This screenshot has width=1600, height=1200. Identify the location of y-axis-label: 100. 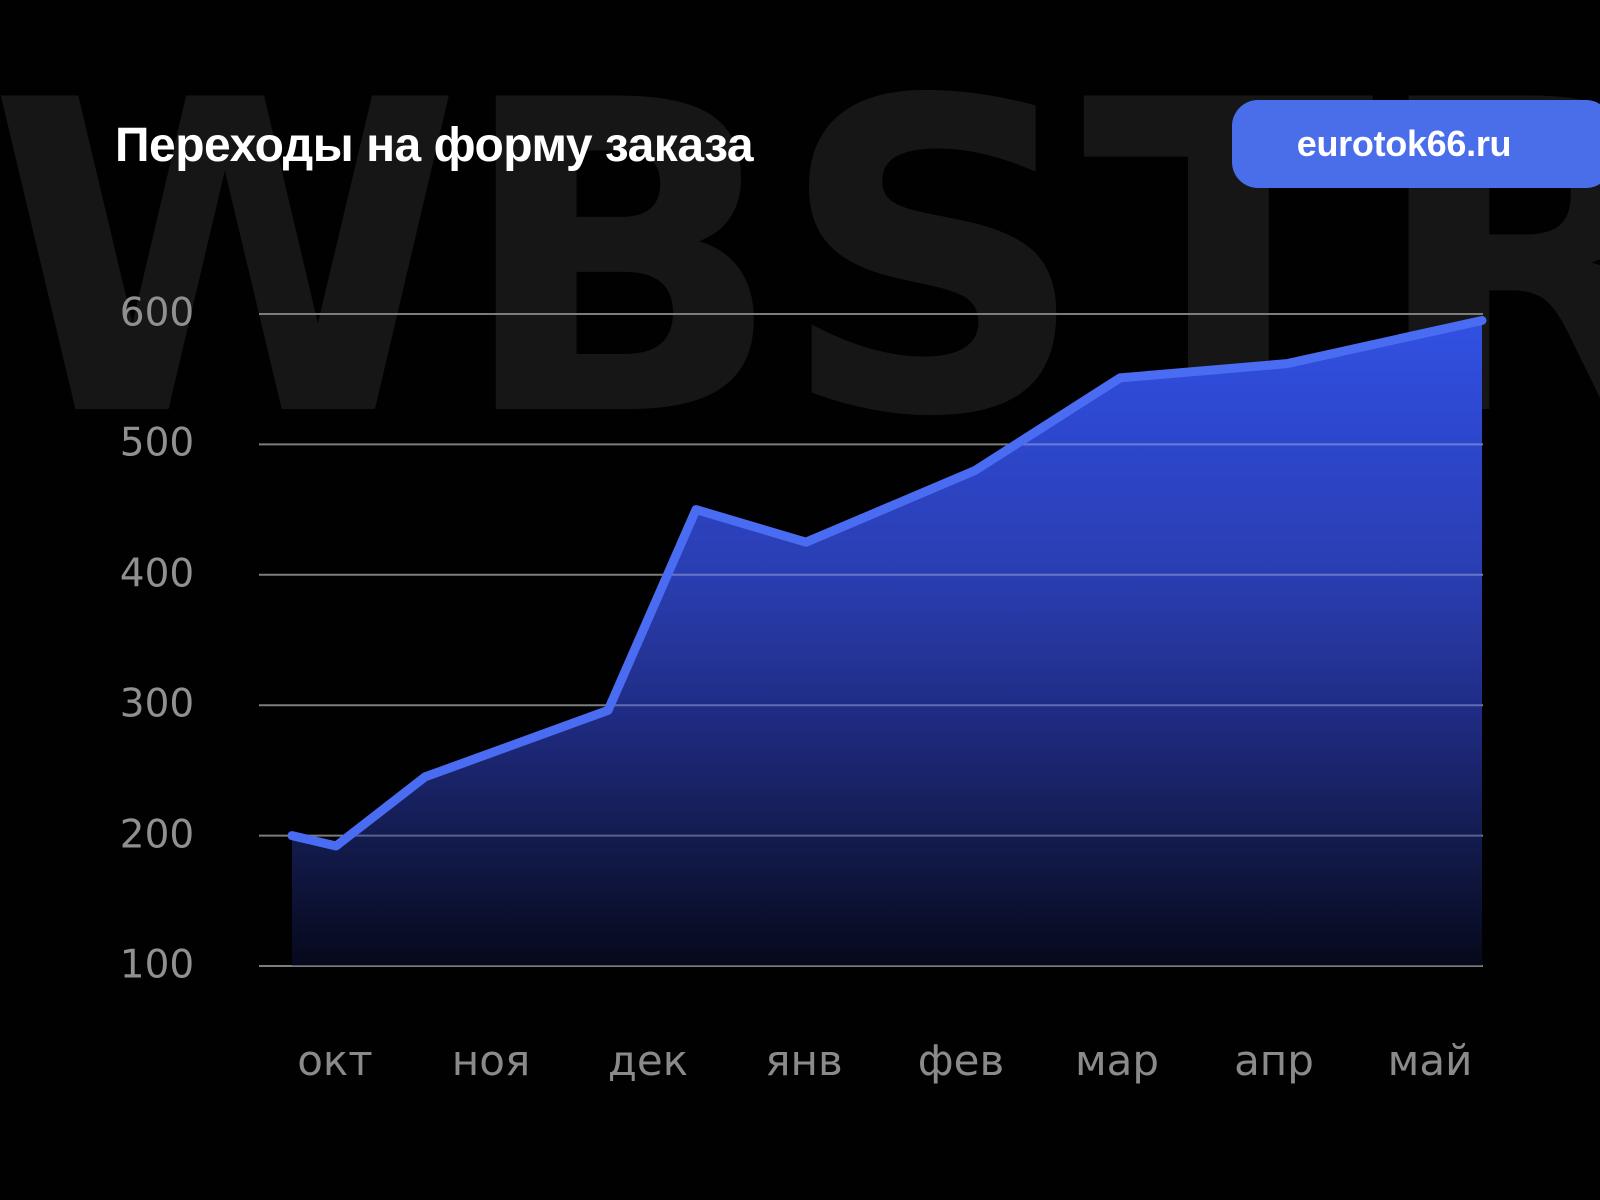
(157, 965).